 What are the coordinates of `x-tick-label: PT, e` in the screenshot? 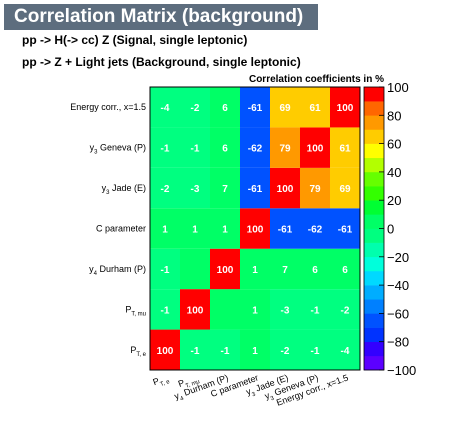 It's located at (162, 381).